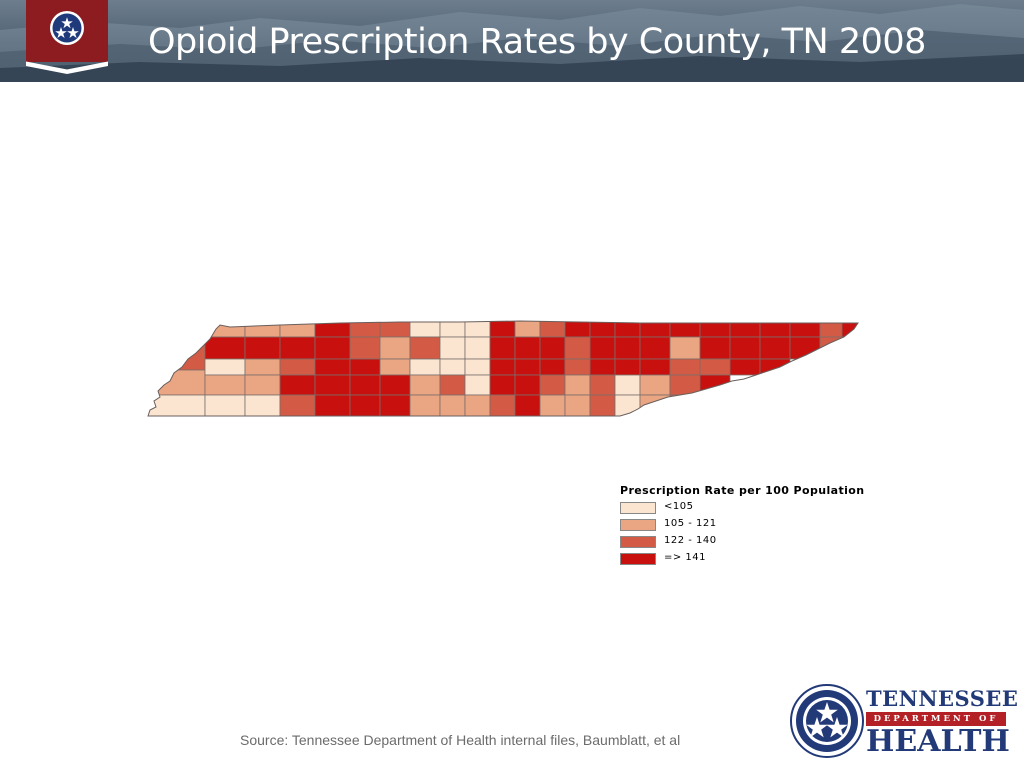 This screenshot has width=1024, height=768. I want to click on state-outline, so click(503, 368).